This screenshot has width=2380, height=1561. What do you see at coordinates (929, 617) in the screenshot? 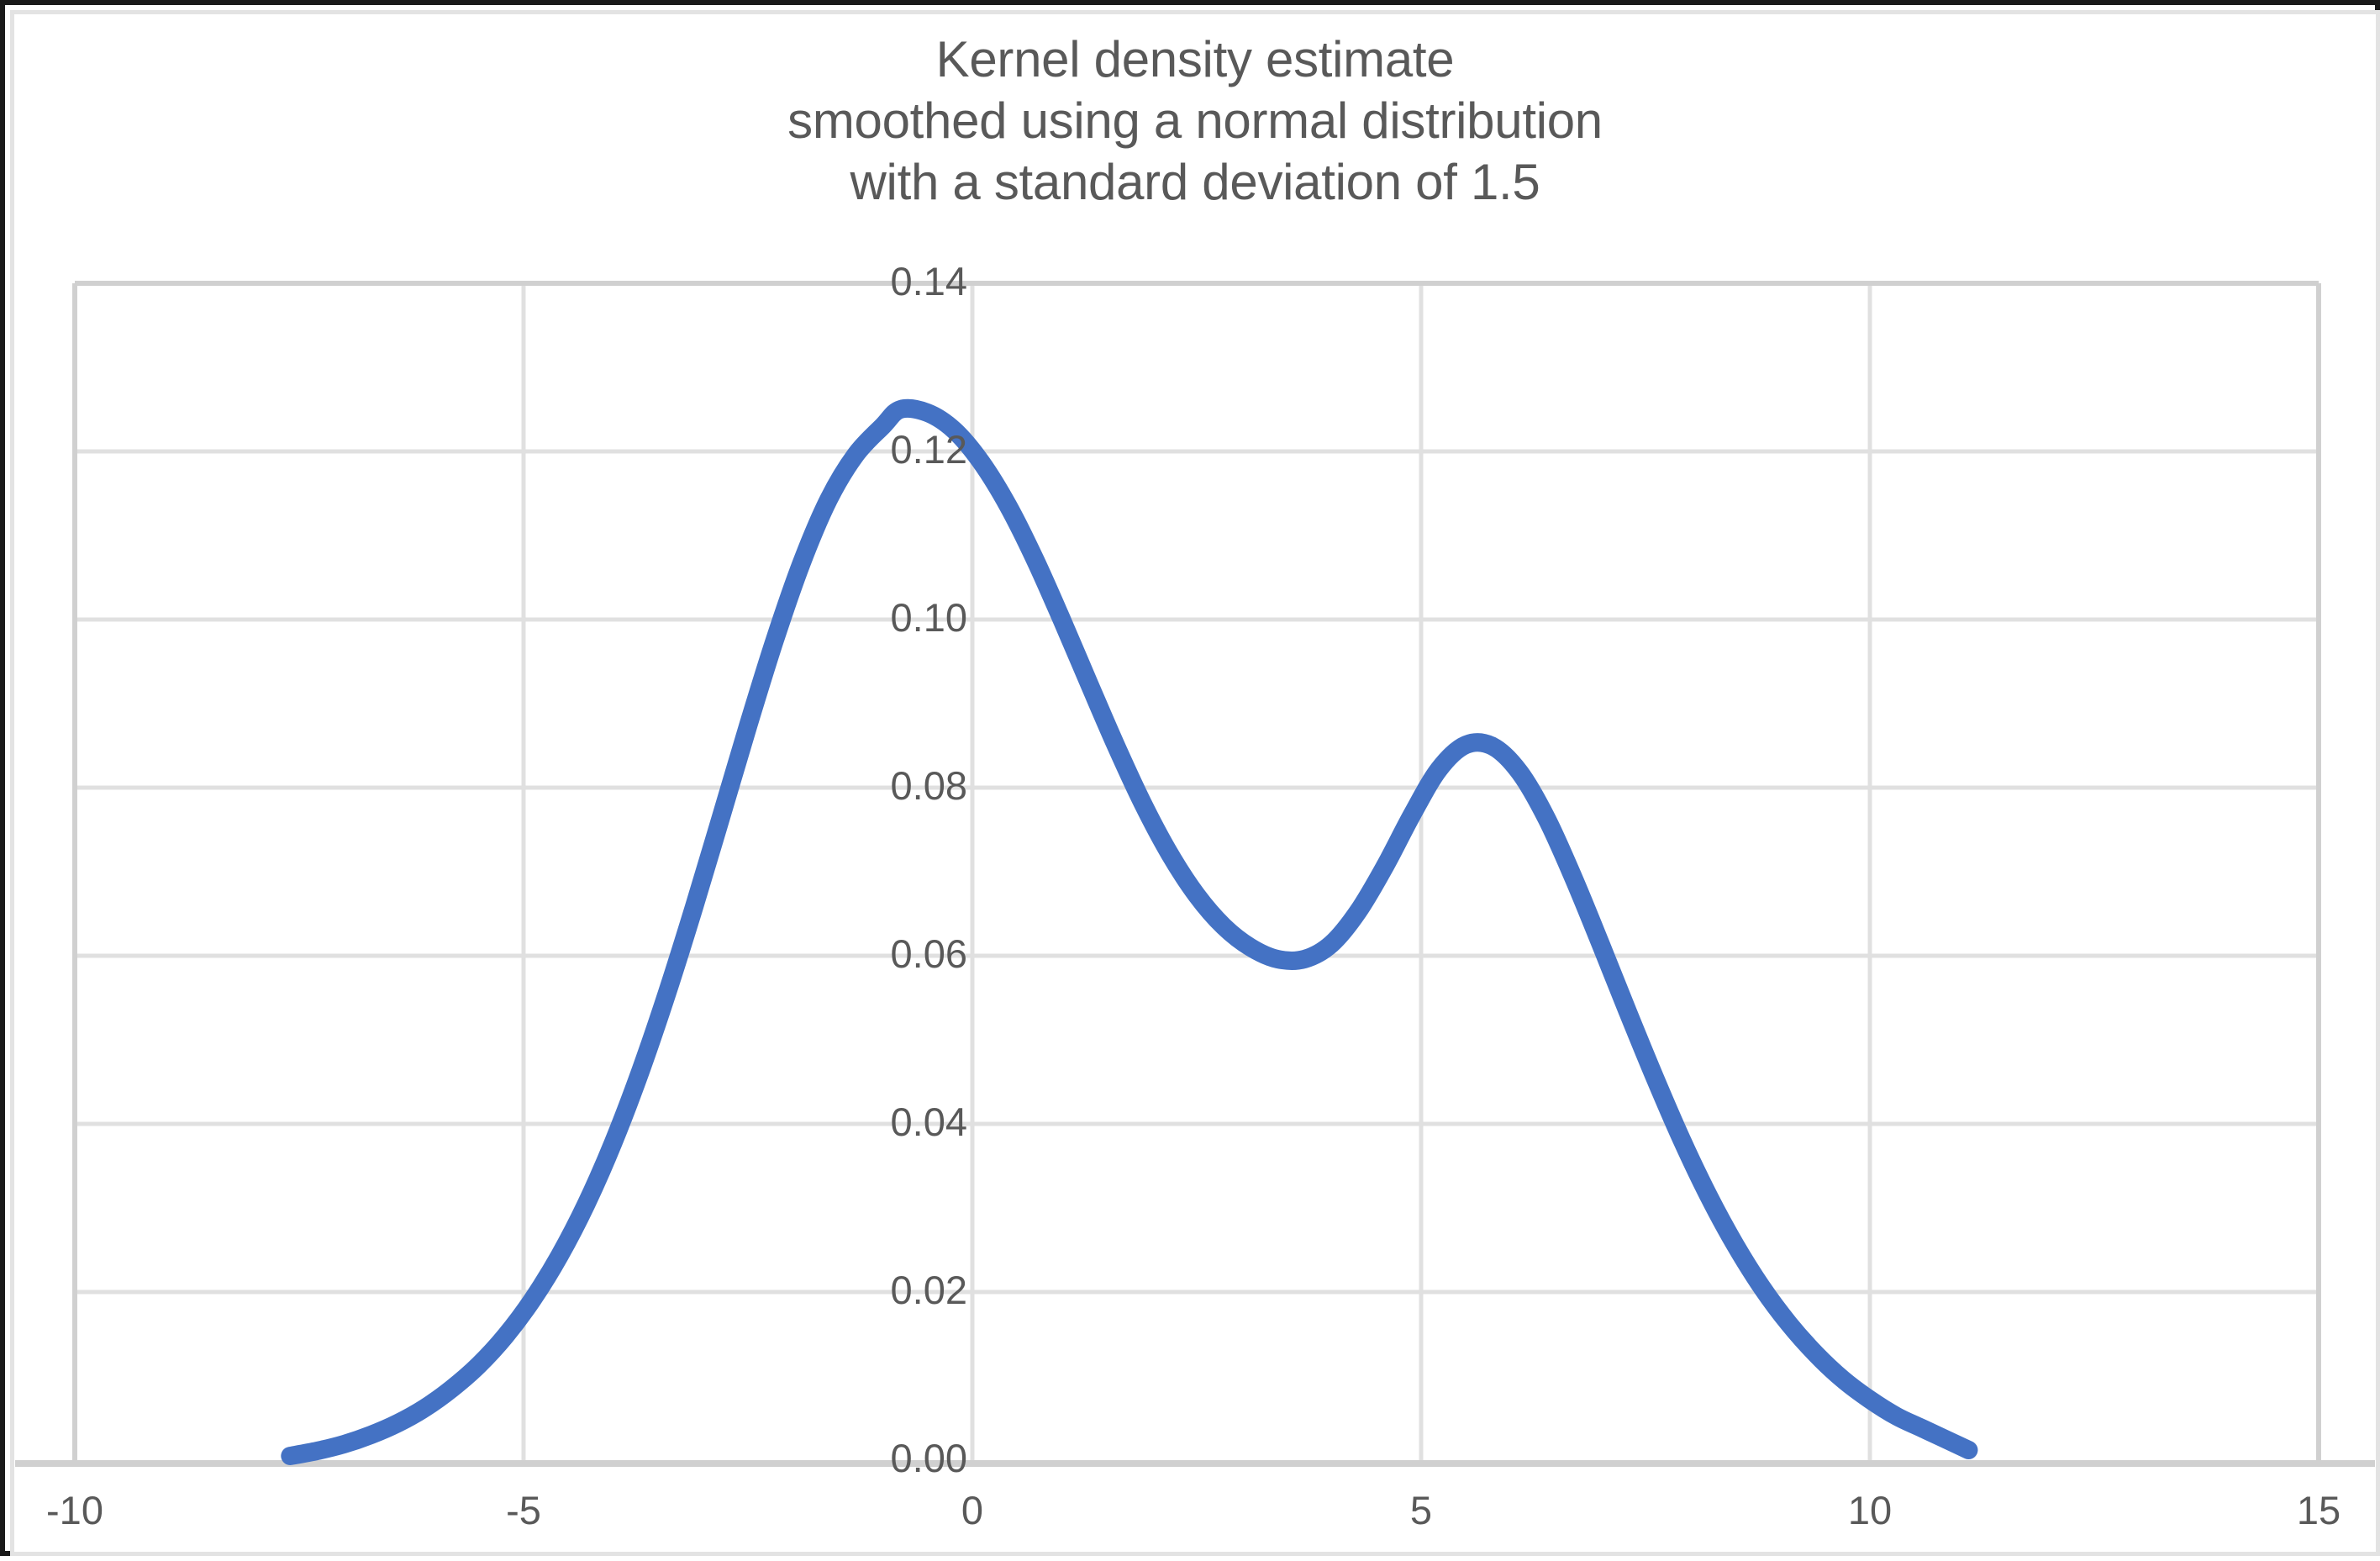
I see `y-axis-tick-label: 0.10` at bounding box center [929, 617].